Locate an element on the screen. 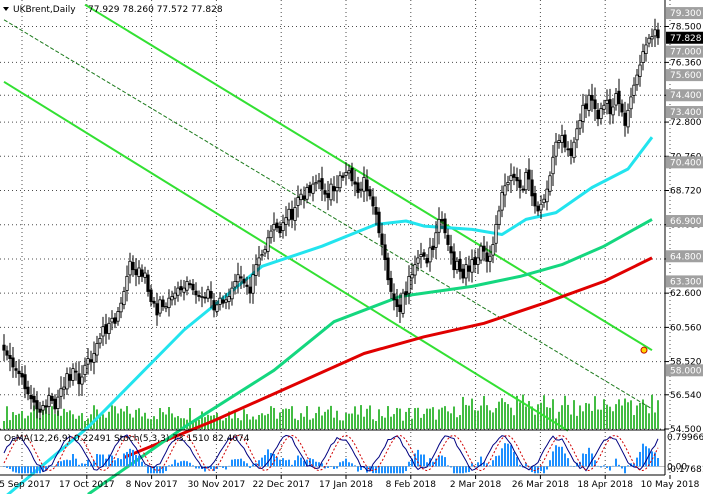  price-level-label: 63.300 is located at coordinates (686, 282).